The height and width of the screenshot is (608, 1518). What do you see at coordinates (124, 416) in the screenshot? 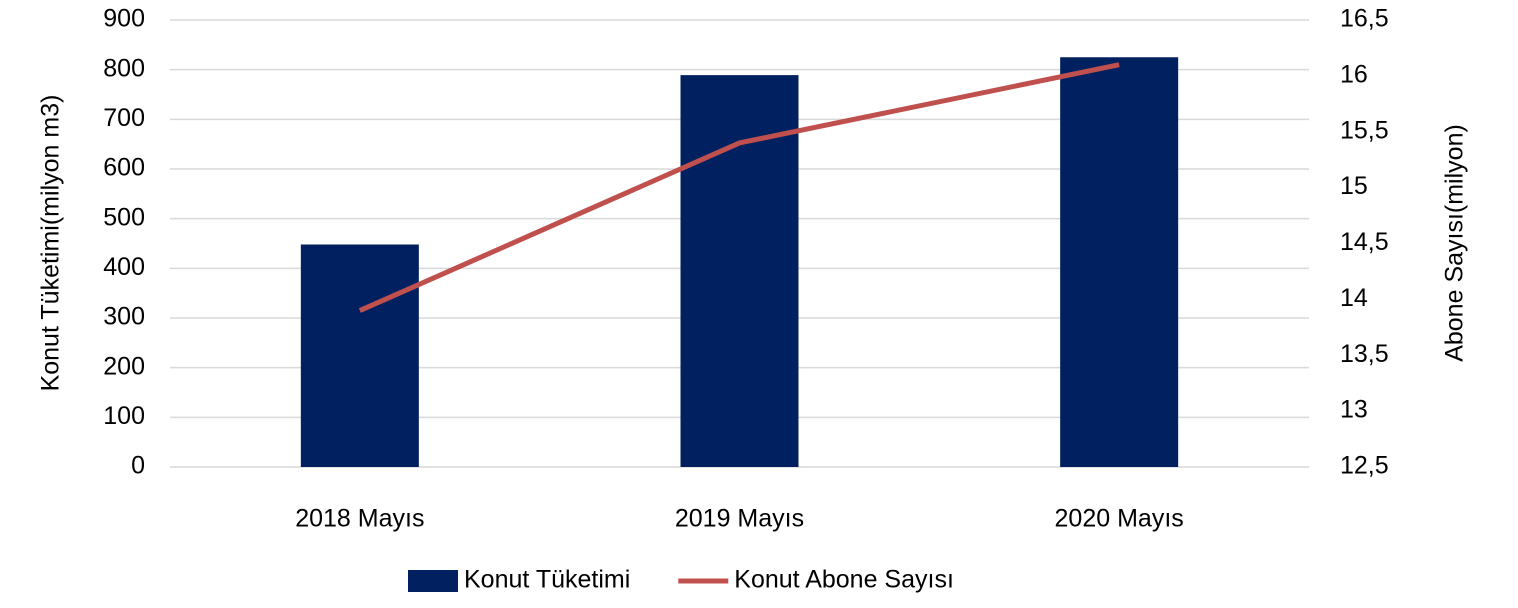
I see `y-tick-label: 100` at bounding box center [124, 416].